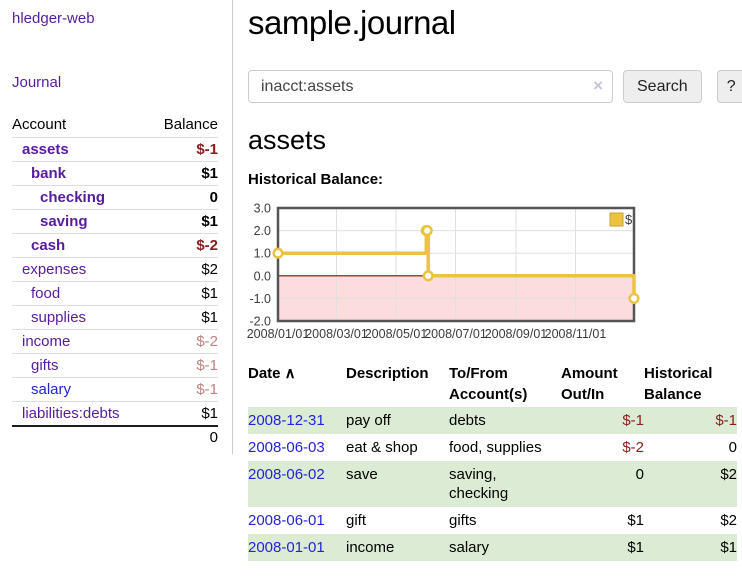  I want to click on search-form: × Search ?, so click(495, 86).